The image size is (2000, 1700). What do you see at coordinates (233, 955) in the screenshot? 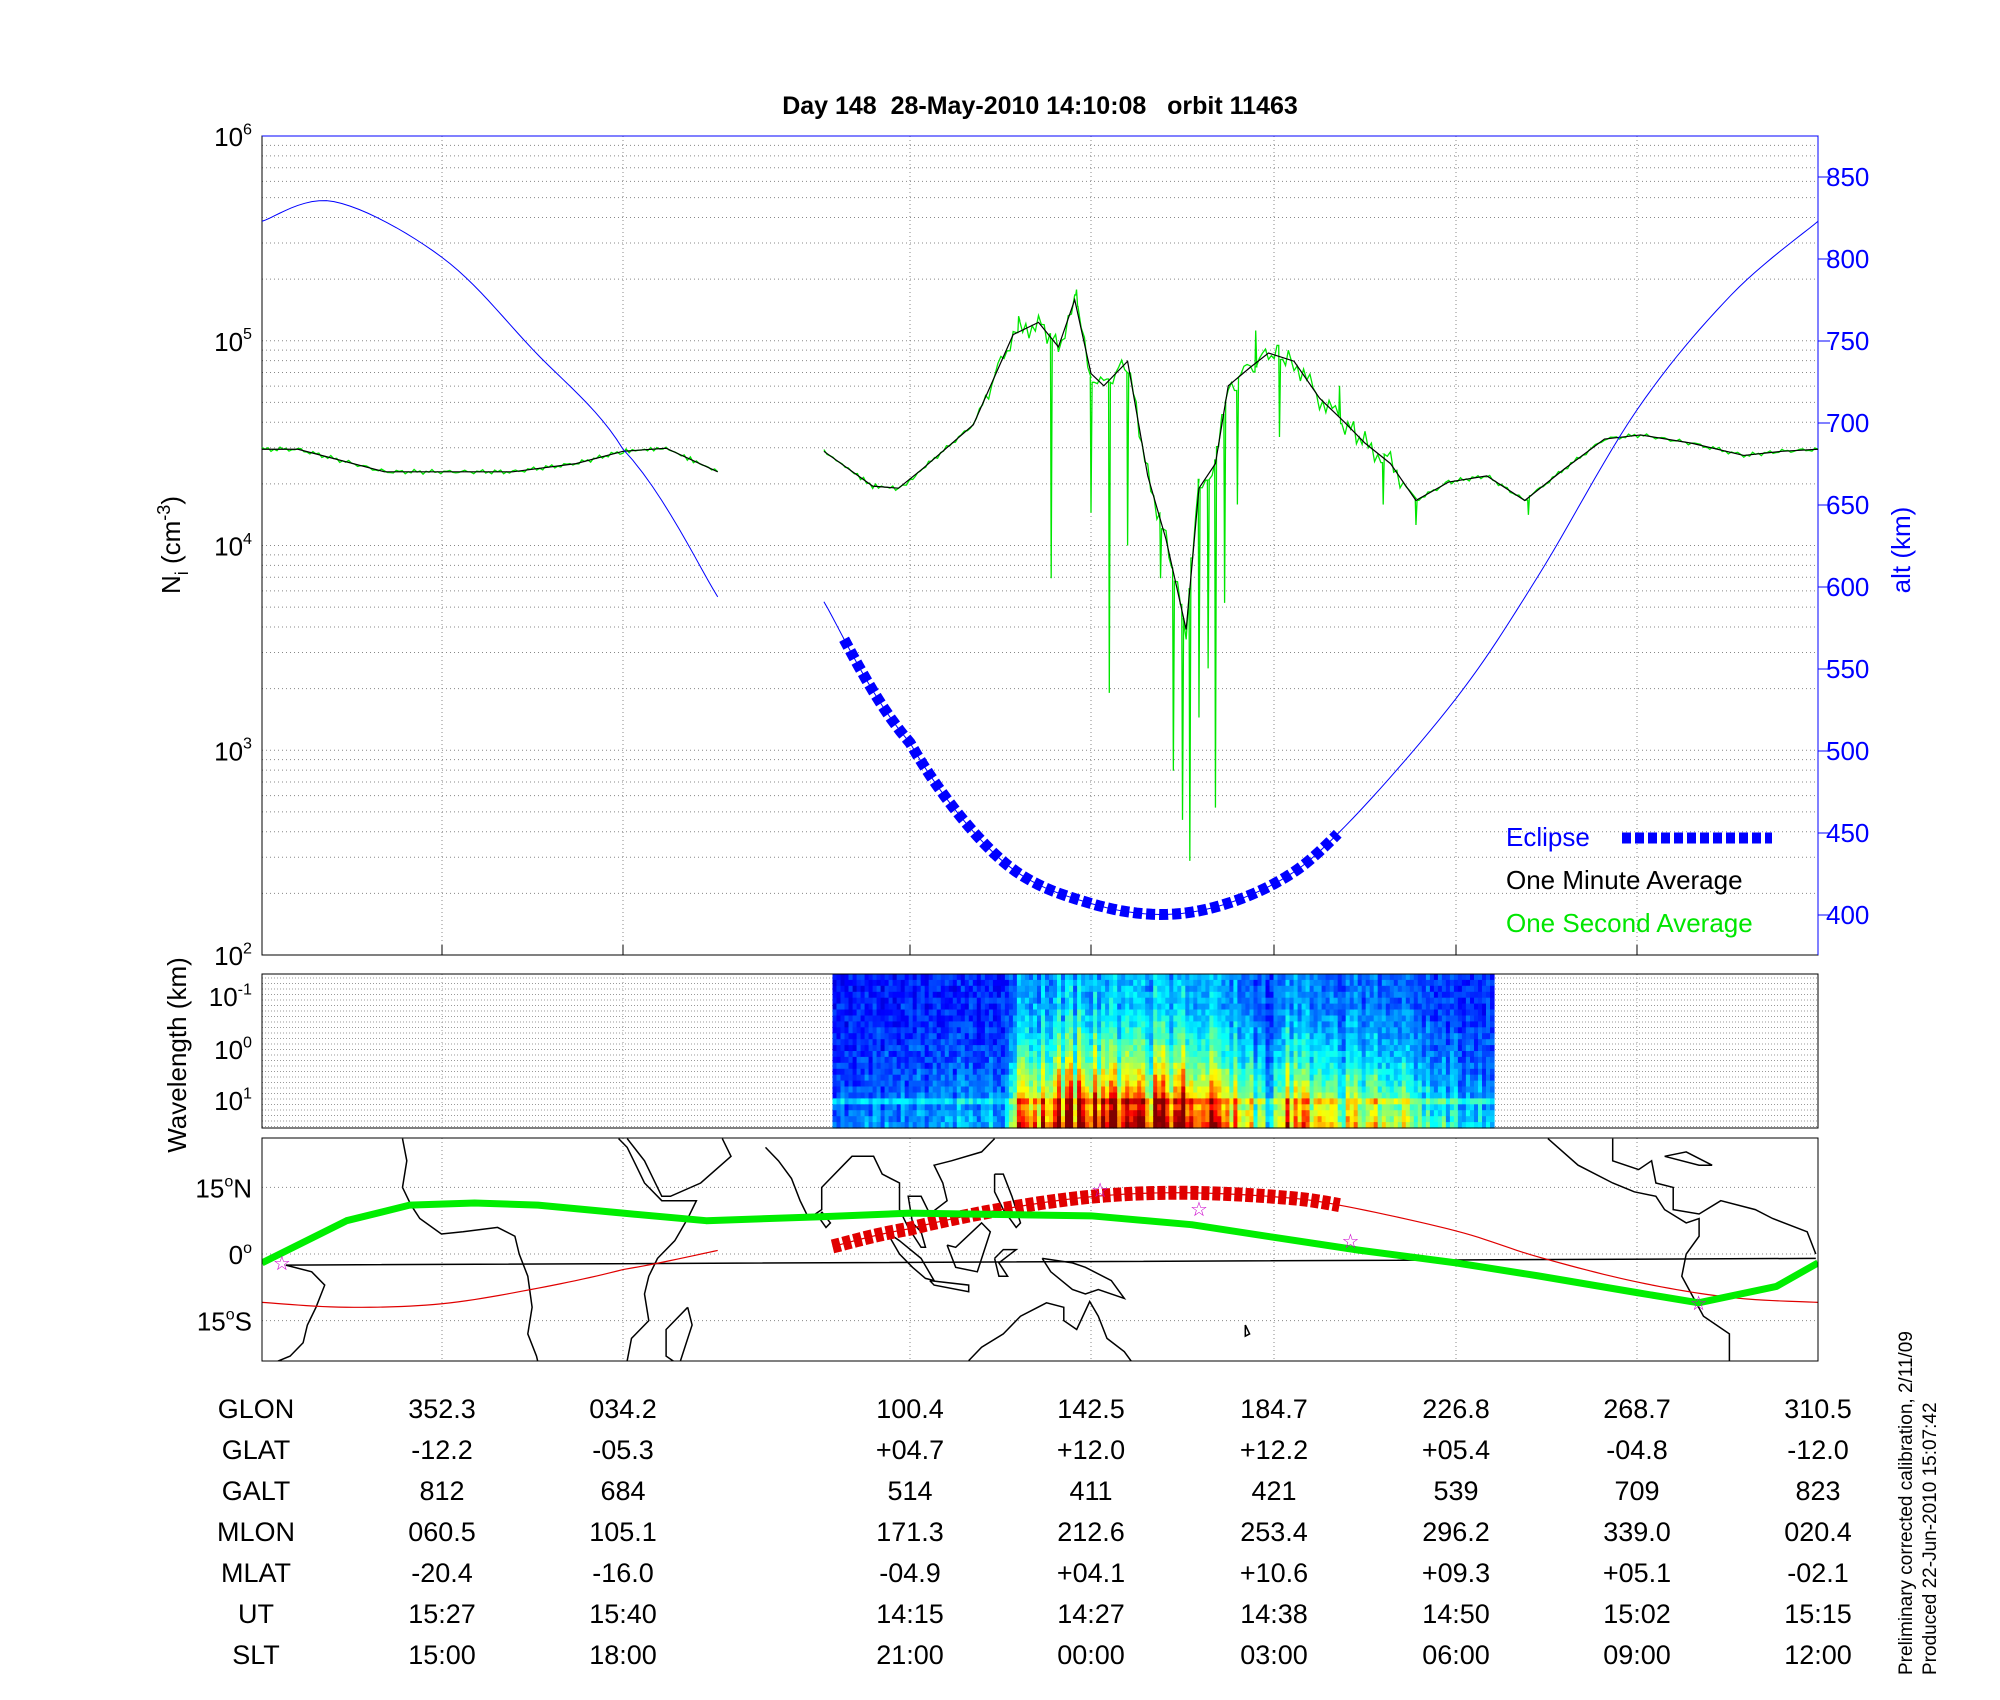
I see `y-tick-label: 102` at bounding box center [233, 955].